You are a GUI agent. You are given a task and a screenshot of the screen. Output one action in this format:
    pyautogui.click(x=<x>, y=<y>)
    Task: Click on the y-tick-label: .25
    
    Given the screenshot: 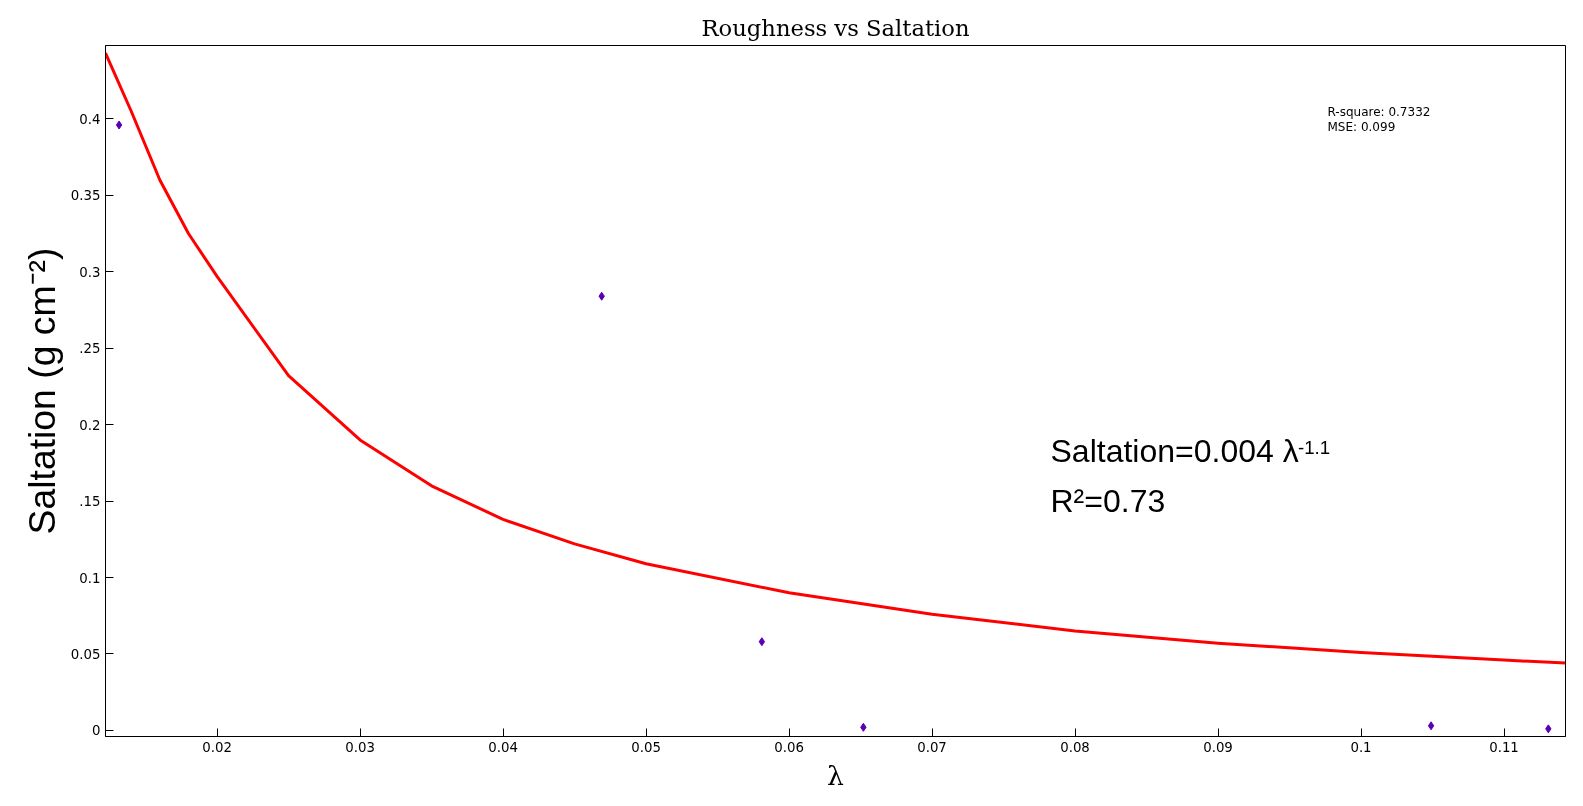 What is the action you would take?
    pyautogui.click(x=90, y=349)
    